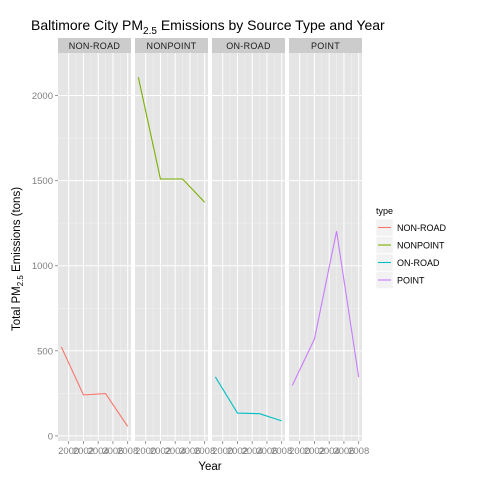  I want to click on series-line-on-road, so click(248, 399).